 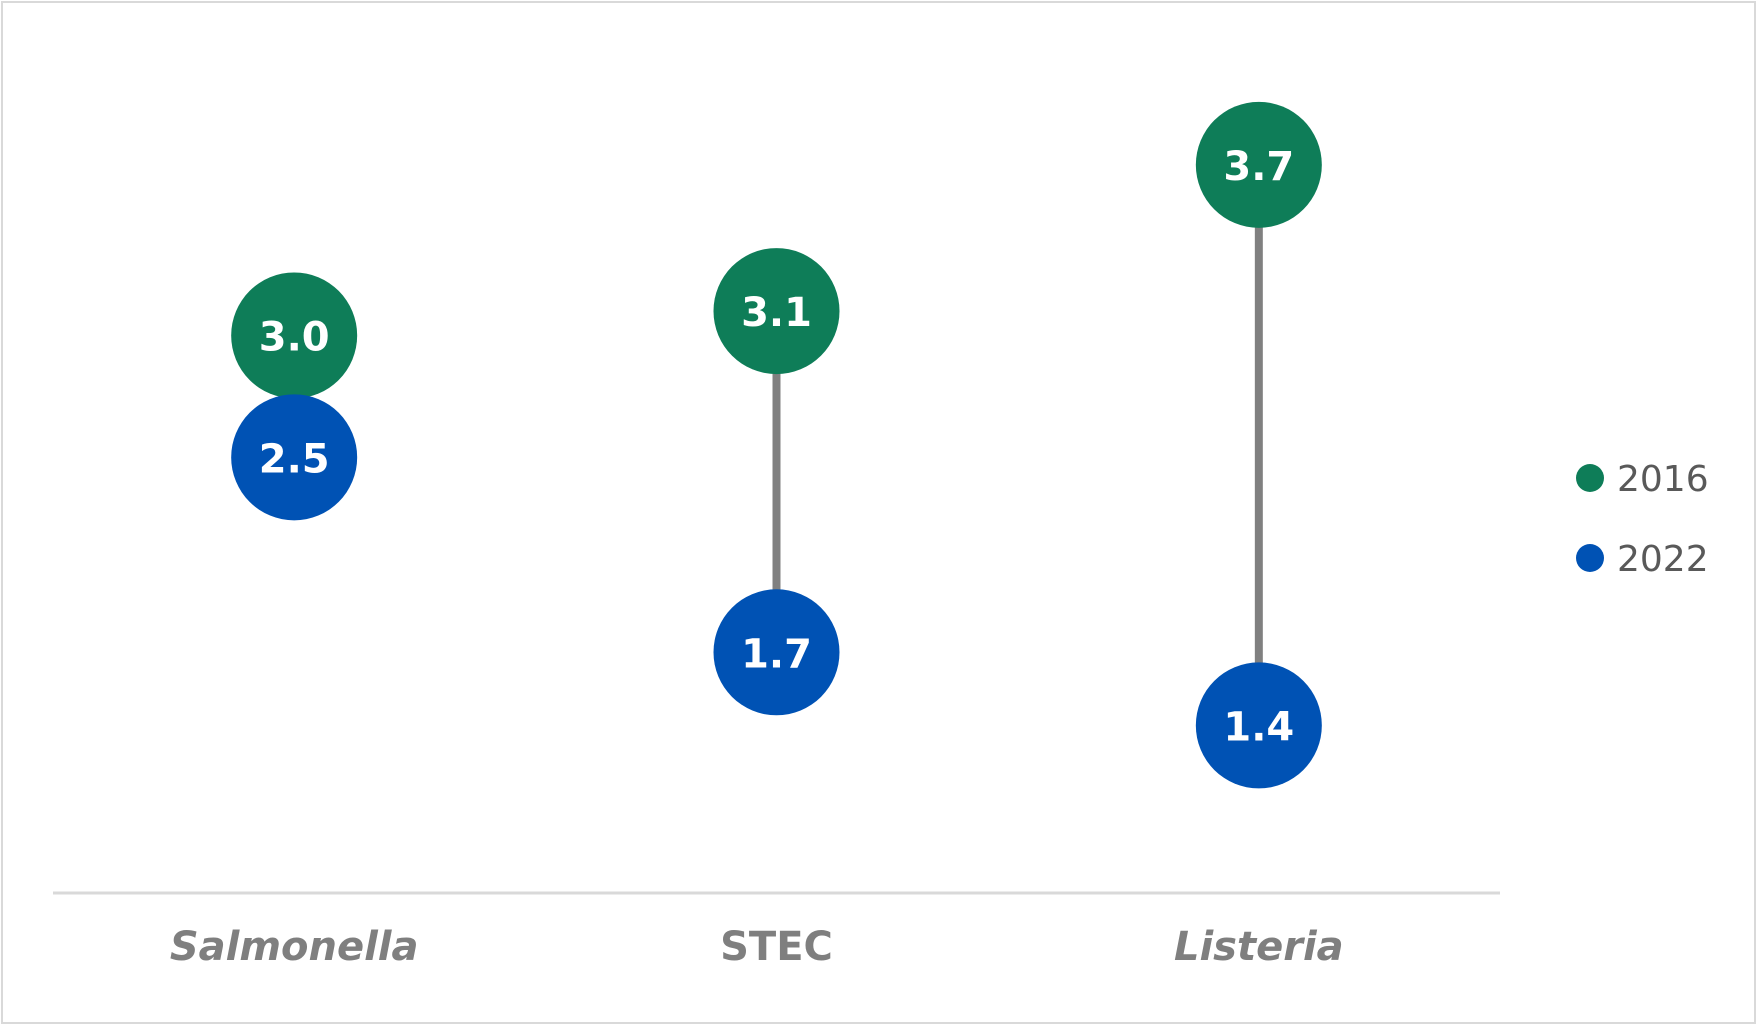 I want to click on data-label-2022-salmonella: 2.5, so click(x=294, y=459).